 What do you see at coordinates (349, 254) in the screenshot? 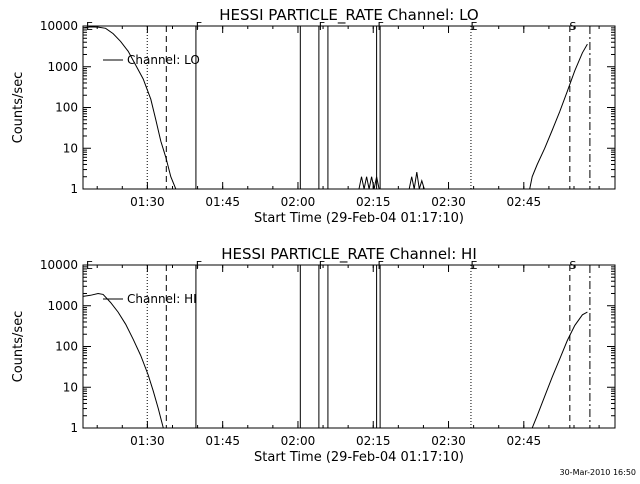
I see `chart-title: HESSI PARTICLE_RATE Channel: HI` at bounding box center [349, 254].